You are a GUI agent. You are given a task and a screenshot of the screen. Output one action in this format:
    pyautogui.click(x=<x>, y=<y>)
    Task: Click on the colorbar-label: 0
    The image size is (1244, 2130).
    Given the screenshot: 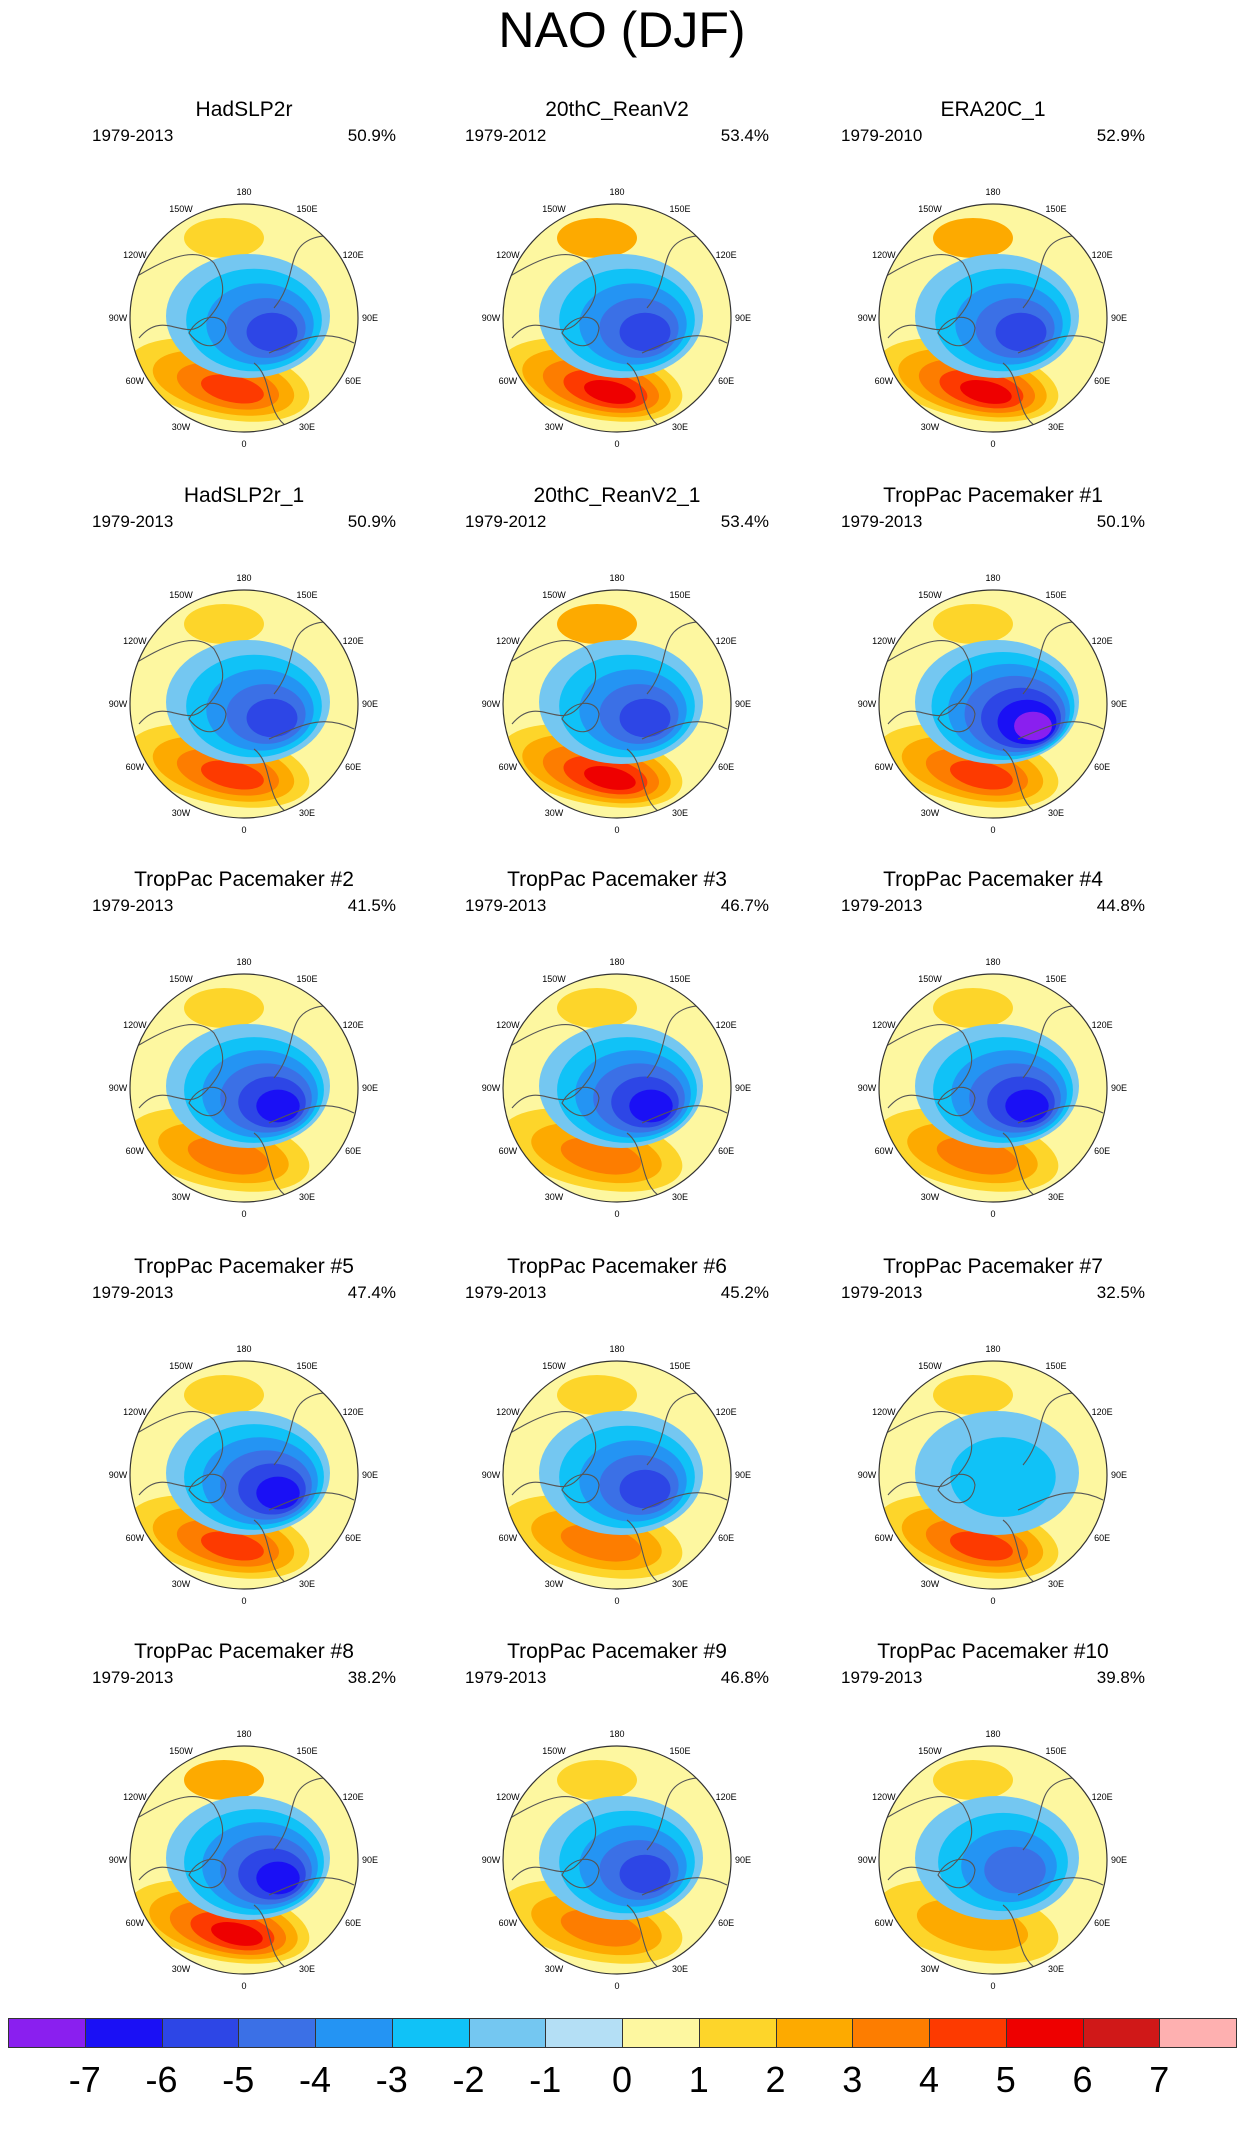 What is the action you would take?
    pyautogui.click(x=622, y=2079)
    